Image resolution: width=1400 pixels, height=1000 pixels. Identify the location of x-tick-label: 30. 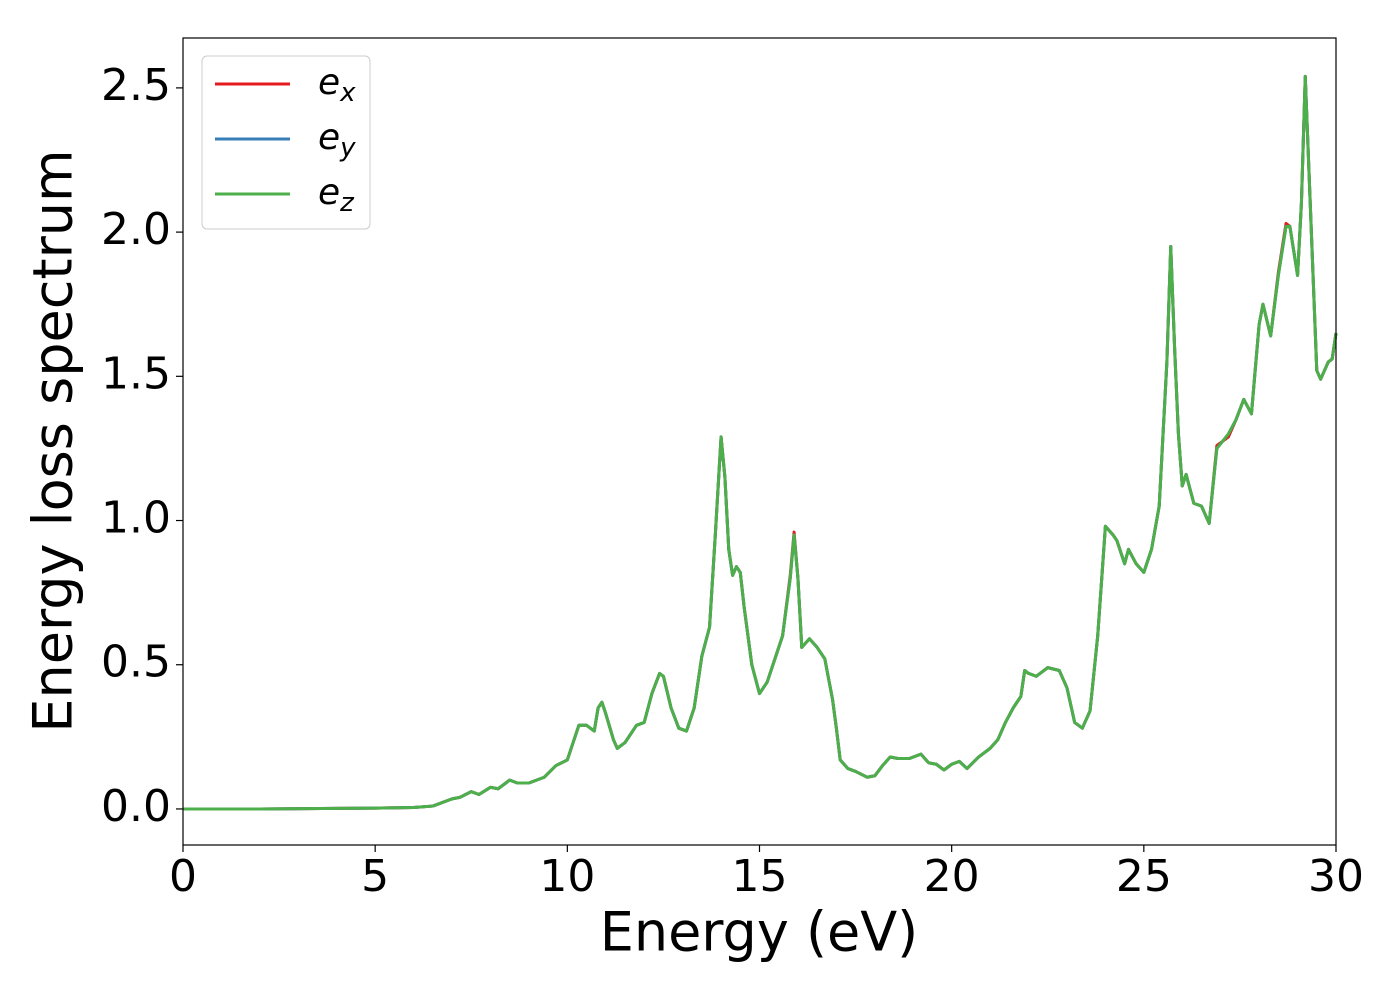
(1336, 876).